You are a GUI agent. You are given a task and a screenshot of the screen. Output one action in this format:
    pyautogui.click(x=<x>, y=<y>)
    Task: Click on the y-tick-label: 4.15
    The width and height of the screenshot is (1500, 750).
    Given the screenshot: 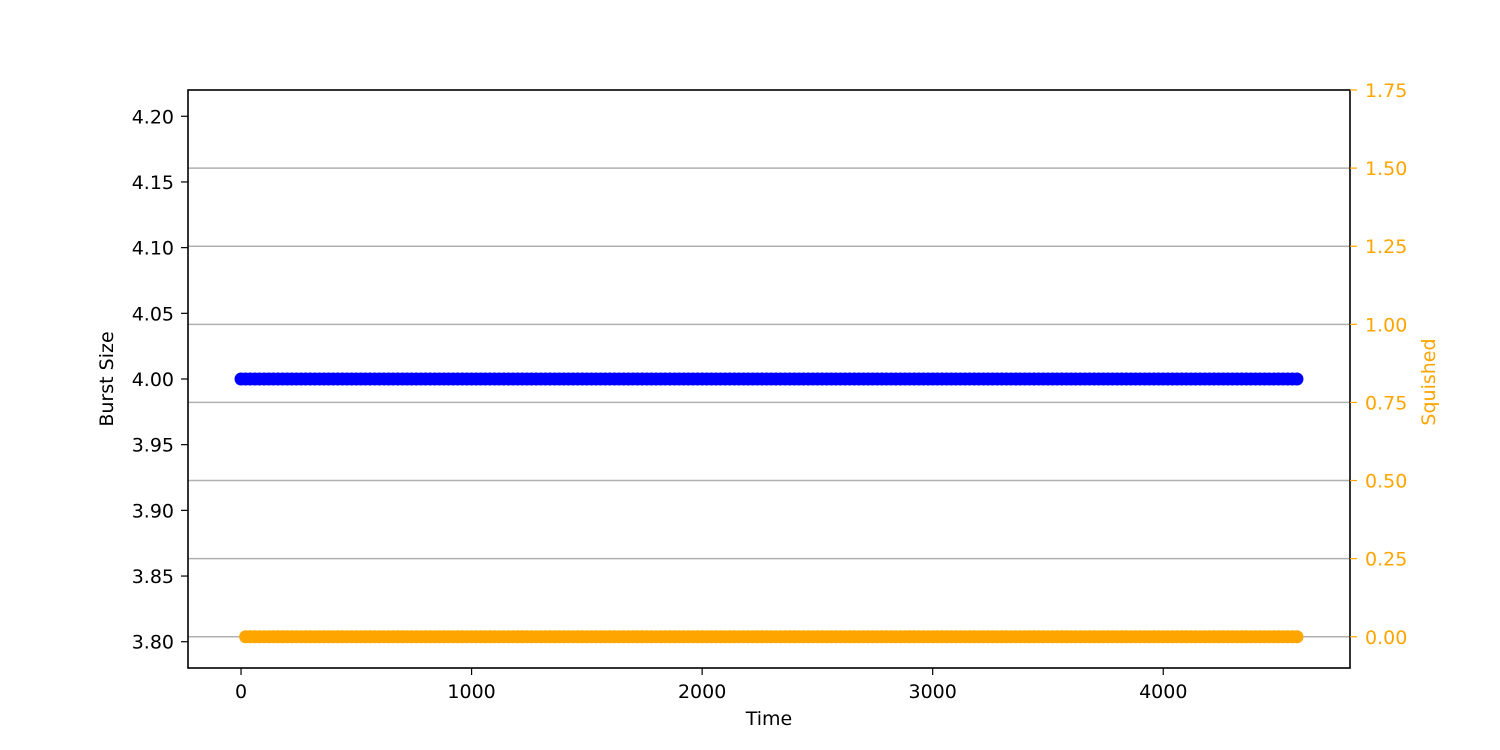 What is the action you would take?
    pyautogui.click(x=153, y=183)
    